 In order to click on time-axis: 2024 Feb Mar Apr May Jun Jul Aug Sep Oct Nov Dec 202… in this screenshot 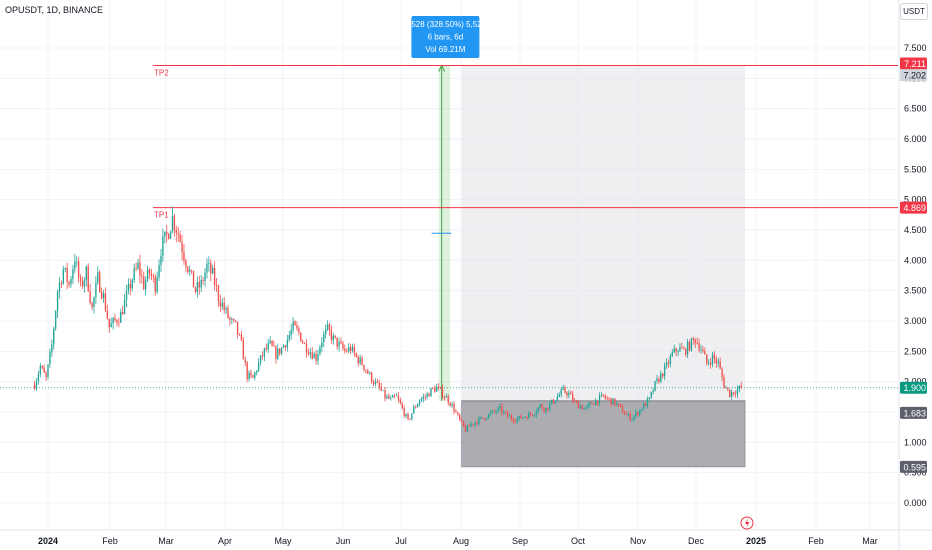, I will do `click(466, 537)`.